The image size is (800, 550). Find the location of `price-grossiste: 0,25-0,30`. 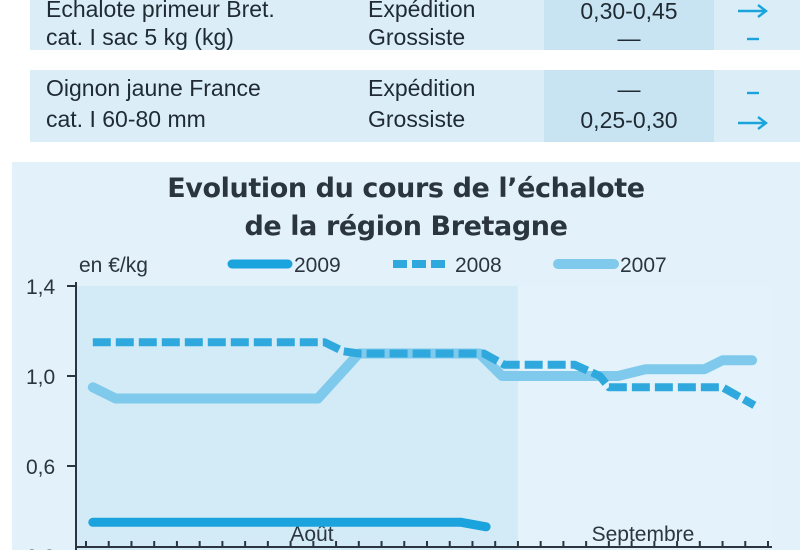

price-grossiste: 0,25-0,30 is located at coordinates (629, 120).